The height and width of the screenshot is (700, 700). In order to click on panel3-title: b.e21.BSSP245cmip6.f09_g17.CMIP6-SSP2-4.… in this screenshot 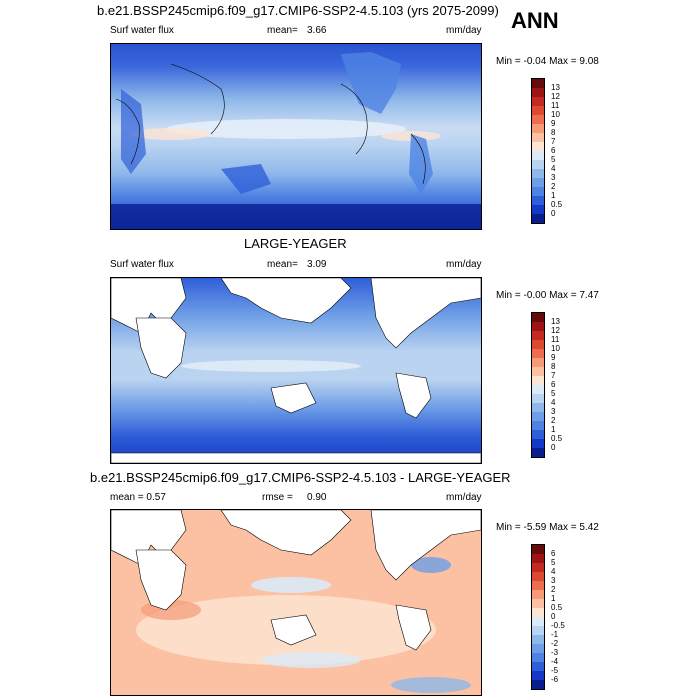, I will do `click(300, 477)`.